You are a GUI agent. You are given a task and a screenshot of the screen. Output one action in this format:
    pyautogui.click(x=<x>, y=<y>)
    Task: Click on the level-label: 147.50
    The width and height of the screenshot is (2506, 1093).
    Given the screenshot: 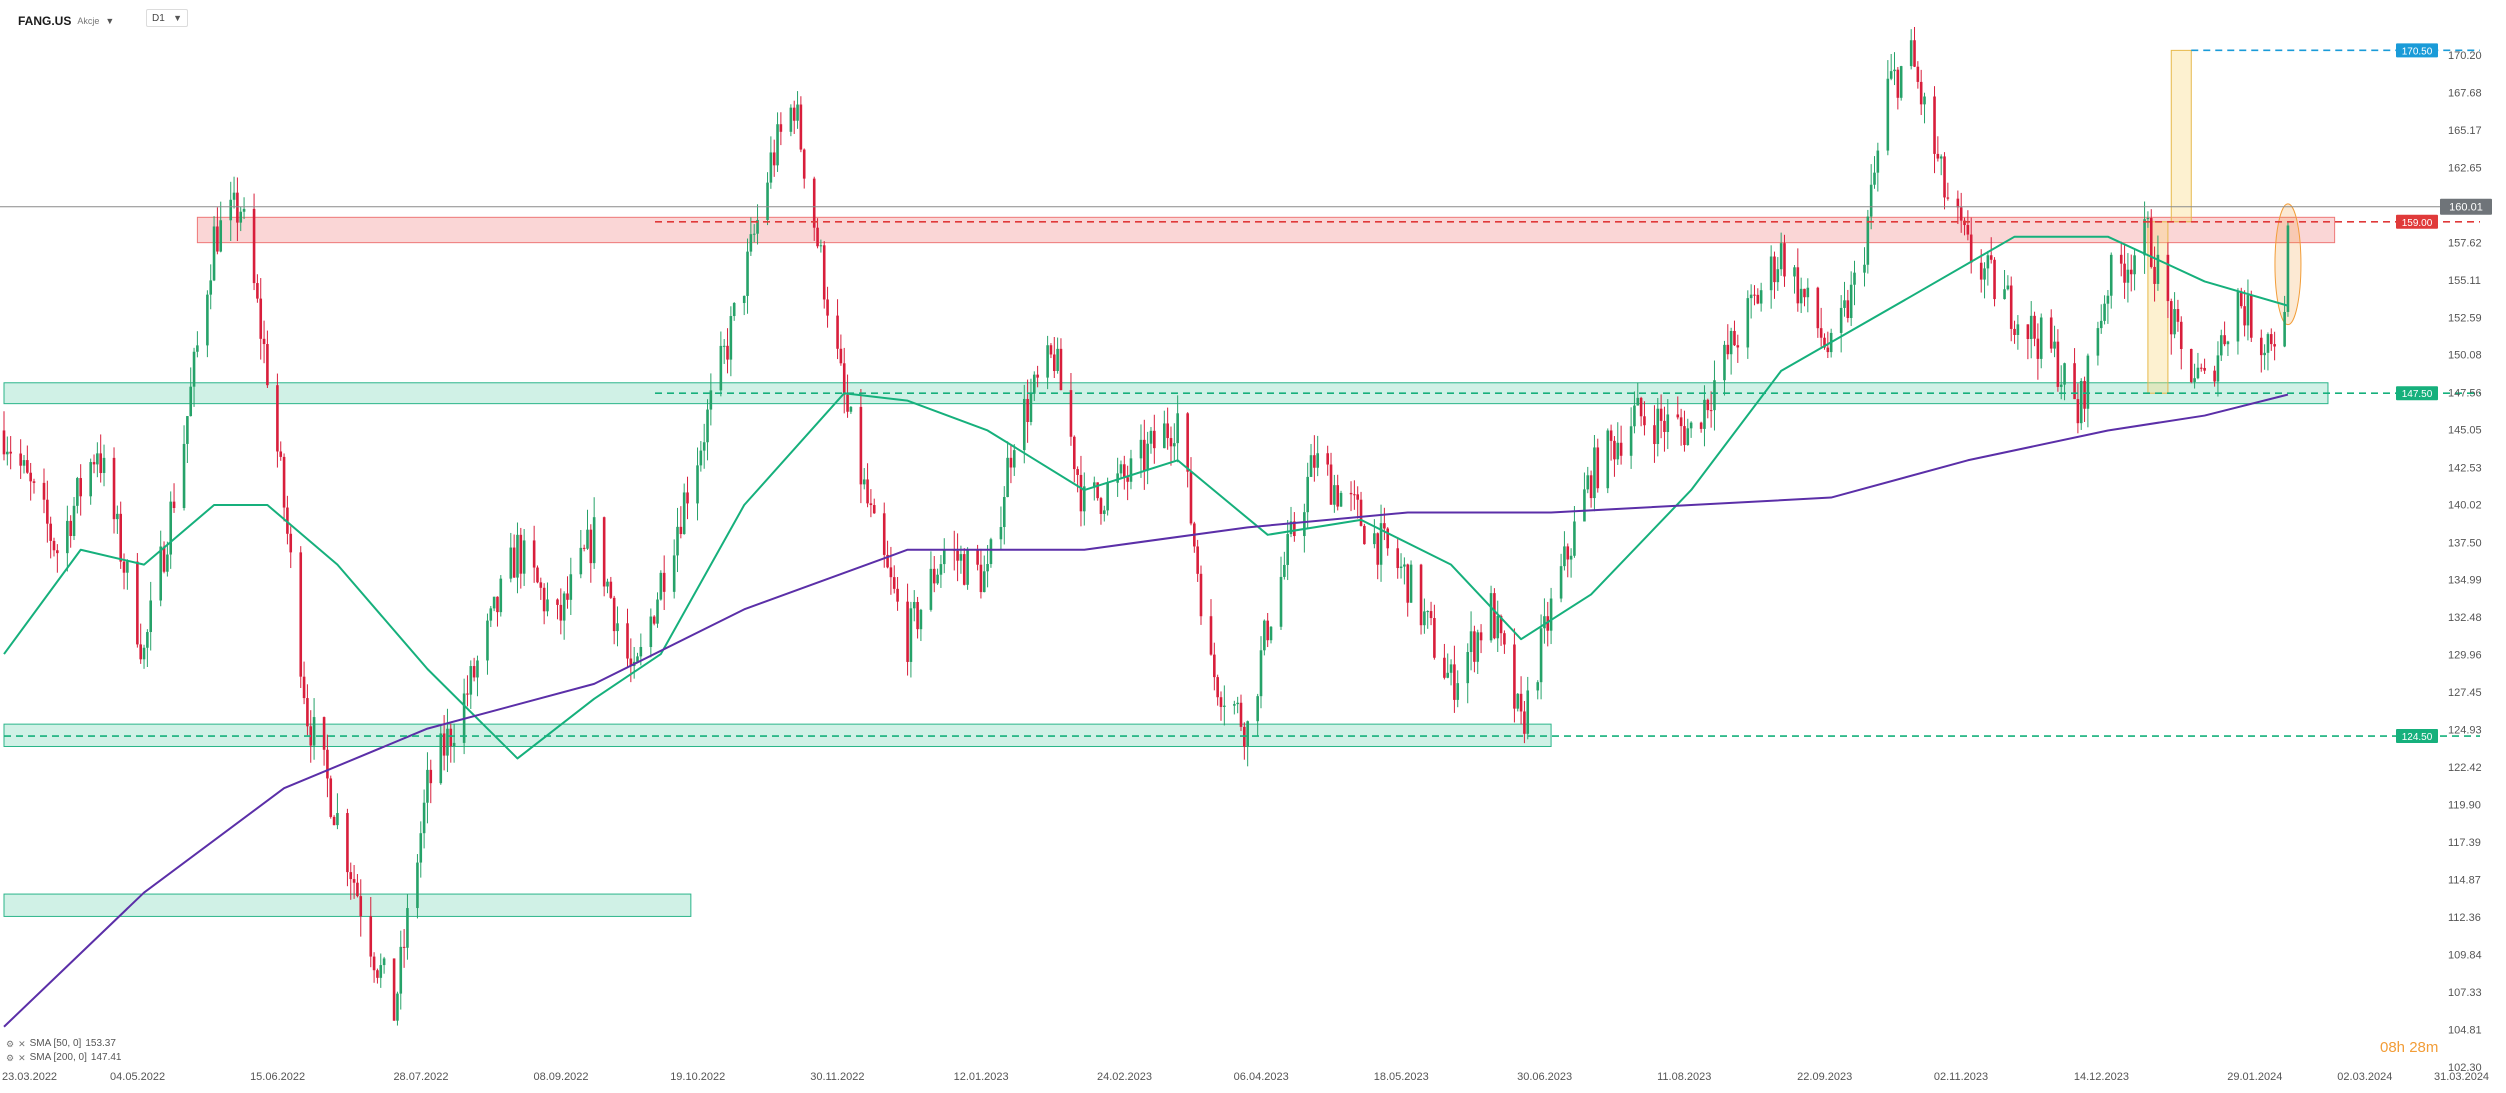 What is the action you would take?
    pyautogui.click(x=2417, y=394)
    